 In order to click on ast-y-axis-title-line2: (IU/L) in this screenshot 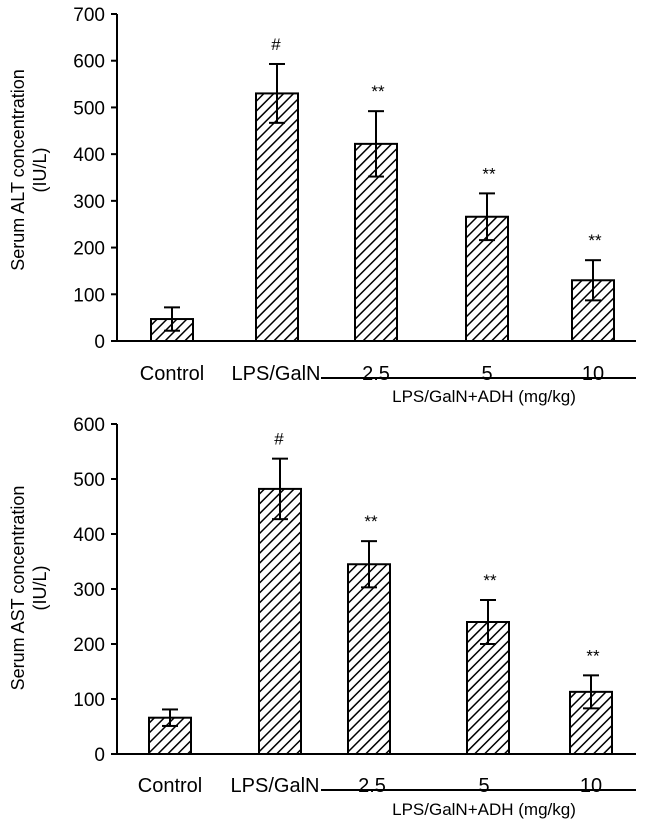, I will do `click(40, 588)`.